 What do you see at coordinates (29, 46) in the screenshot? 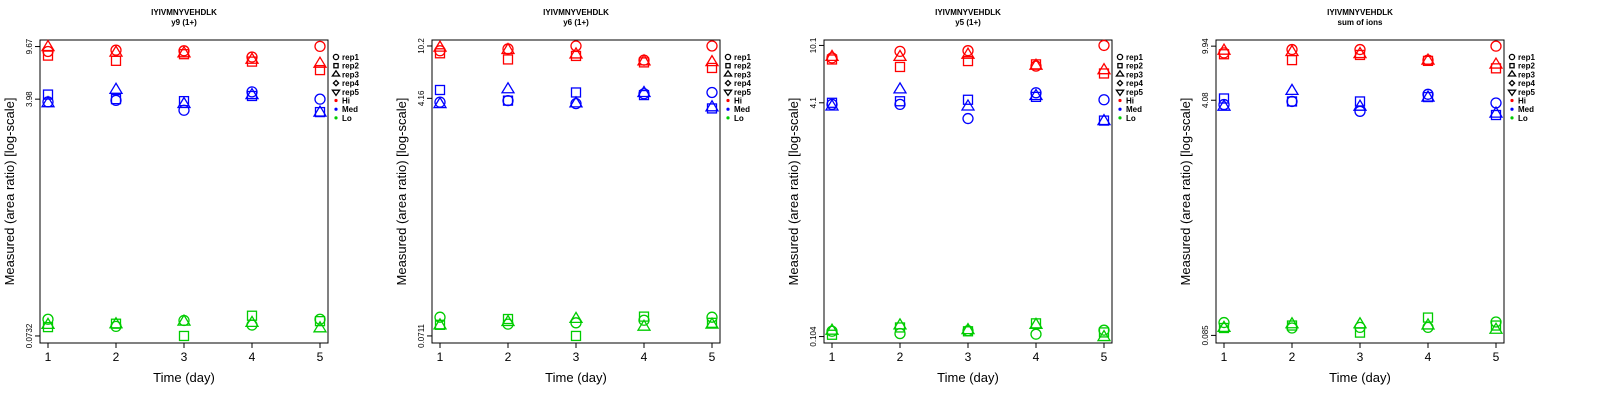
I see `y-tick-label: 9.67` at bounding box center [29, 46].